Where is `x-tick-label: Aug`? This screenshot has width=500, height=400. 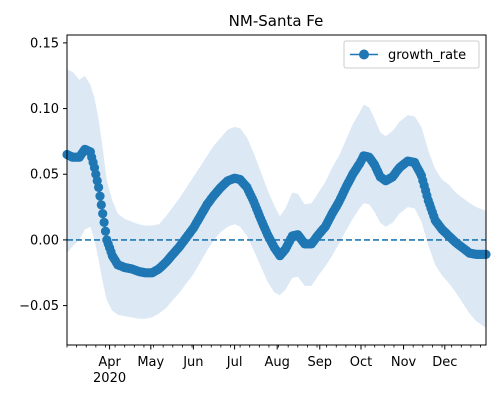 x-tick-label: Aug is located at coordinates (276, 362).